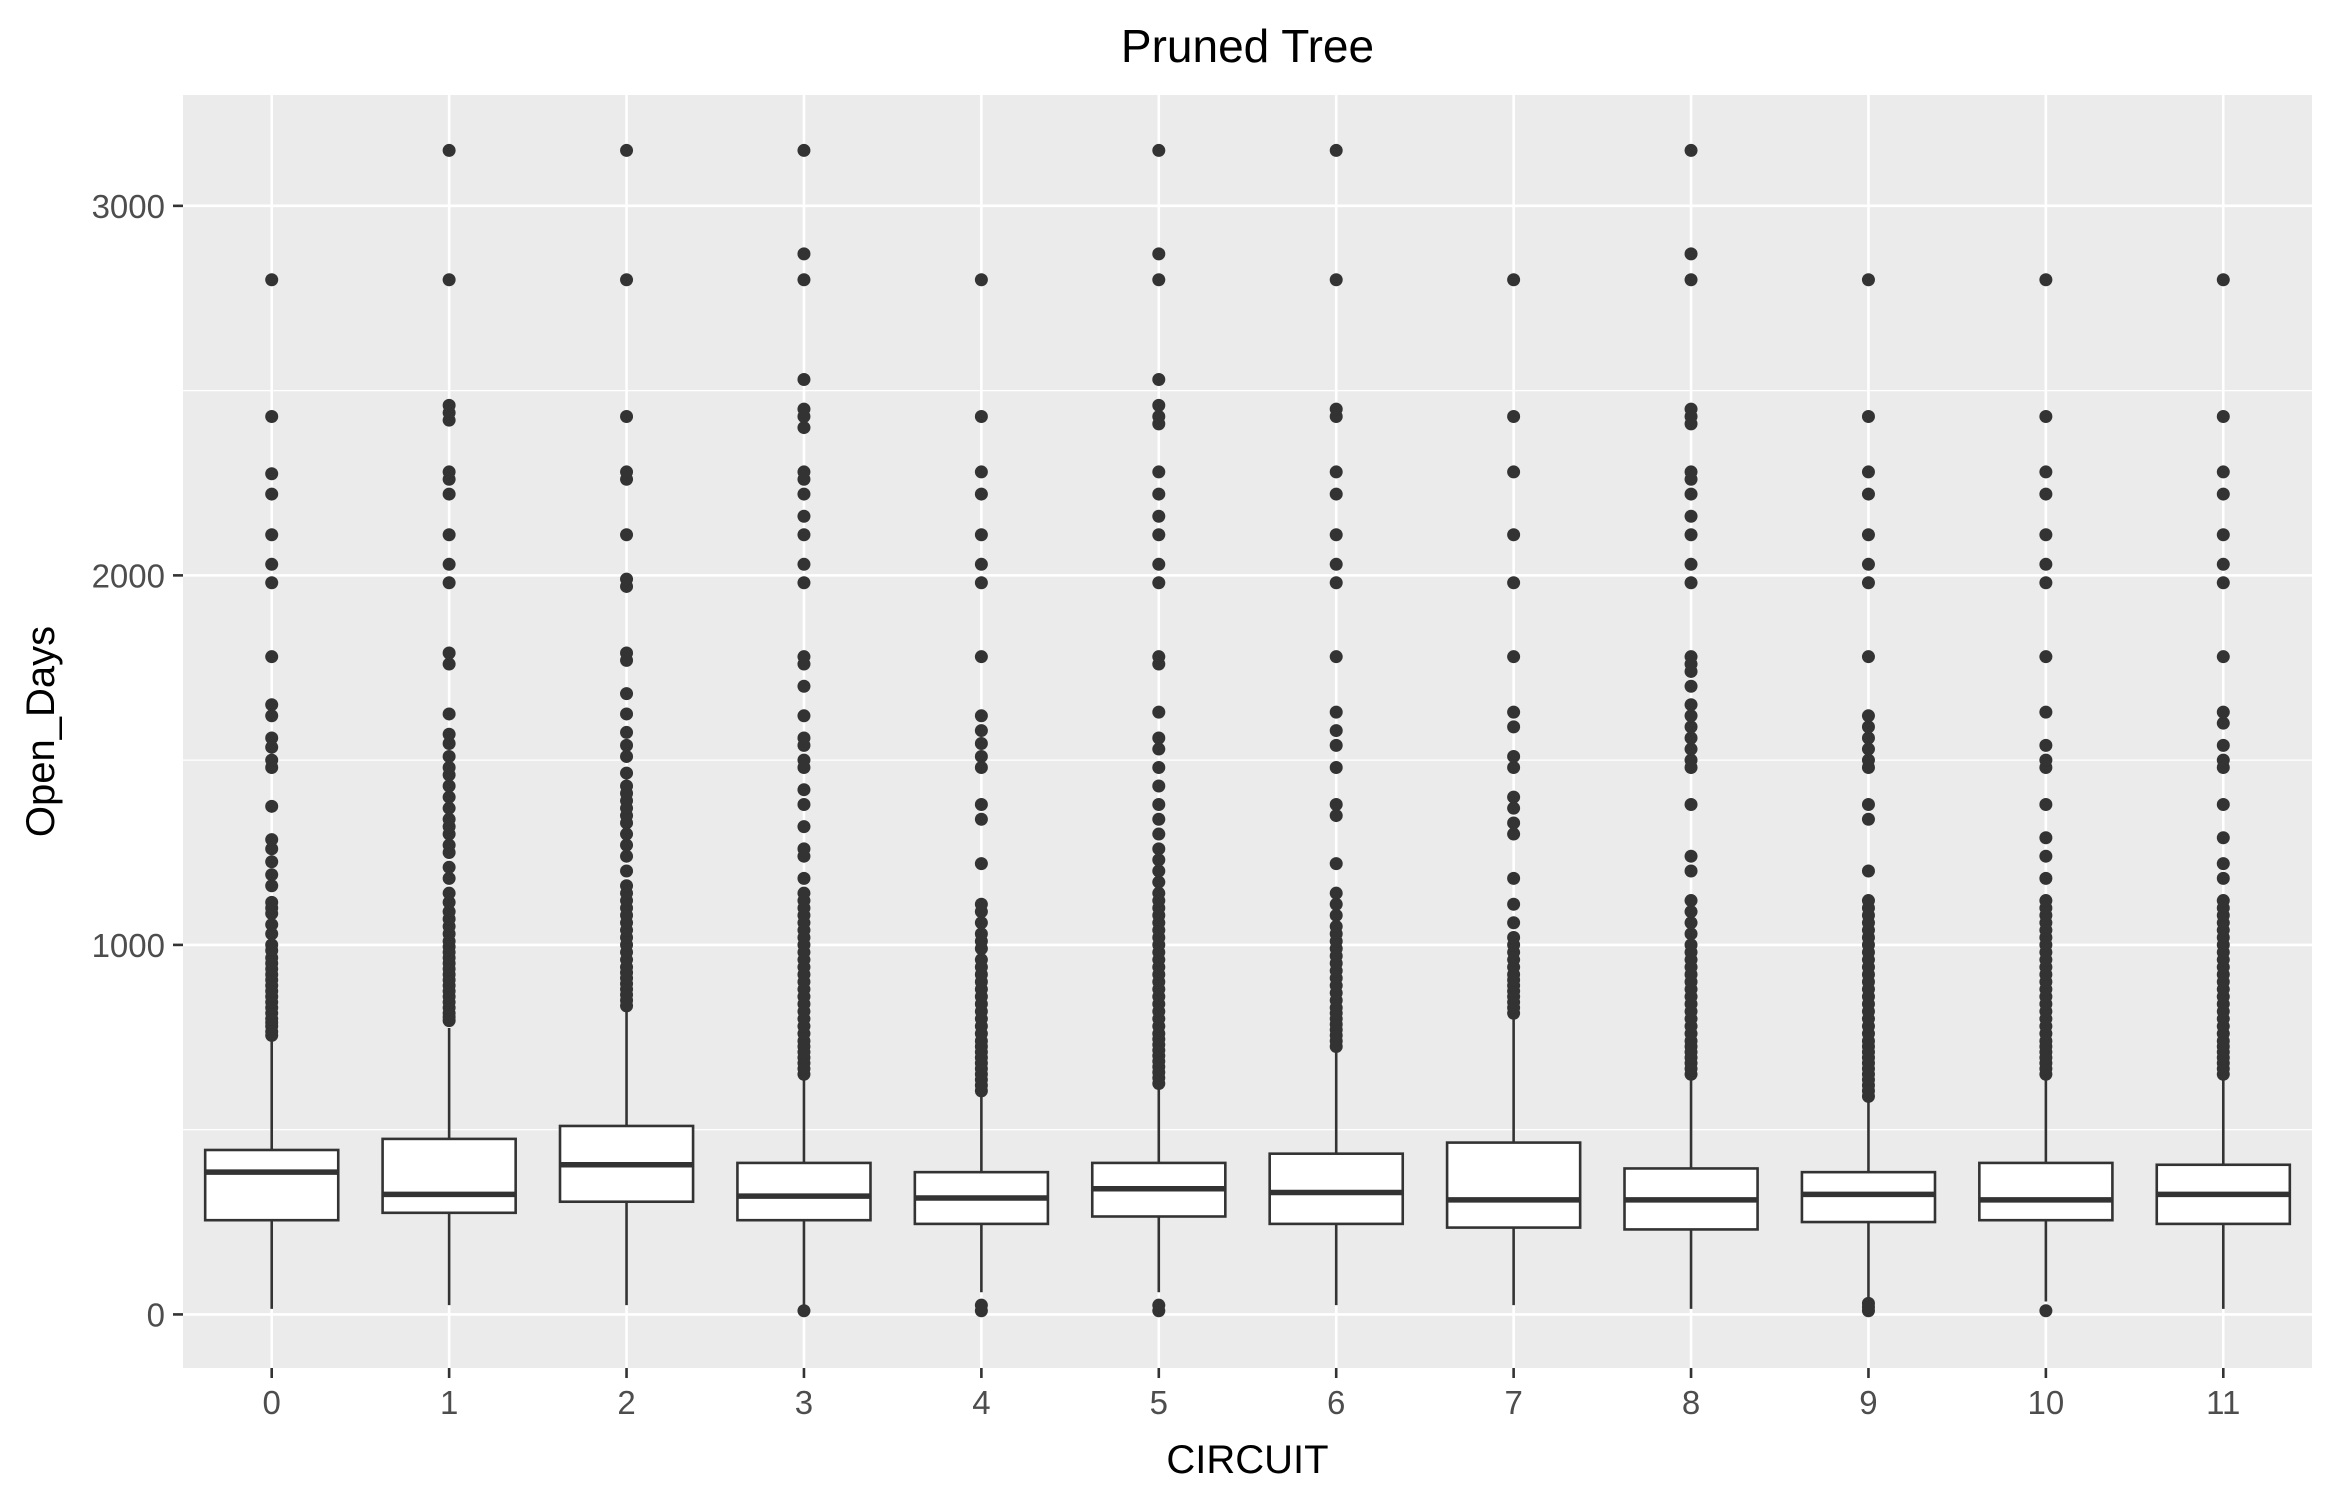 This screenshot has height=1508, width=2331. I want to click on y-tick-label: 1000, so click(128, 945).